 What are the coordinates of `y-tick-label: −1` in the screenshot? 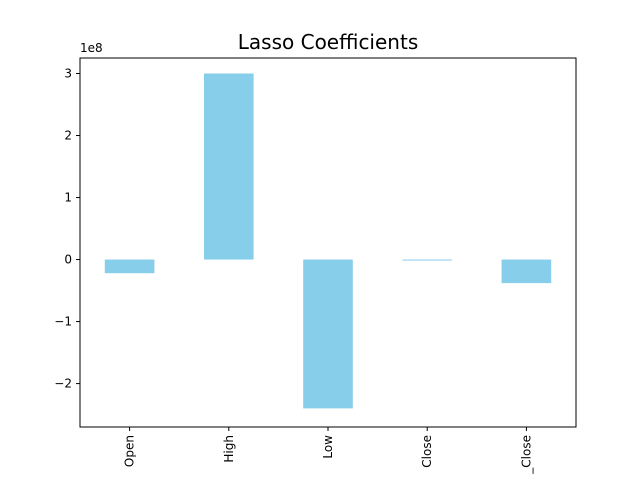 It's located at (63, 322).